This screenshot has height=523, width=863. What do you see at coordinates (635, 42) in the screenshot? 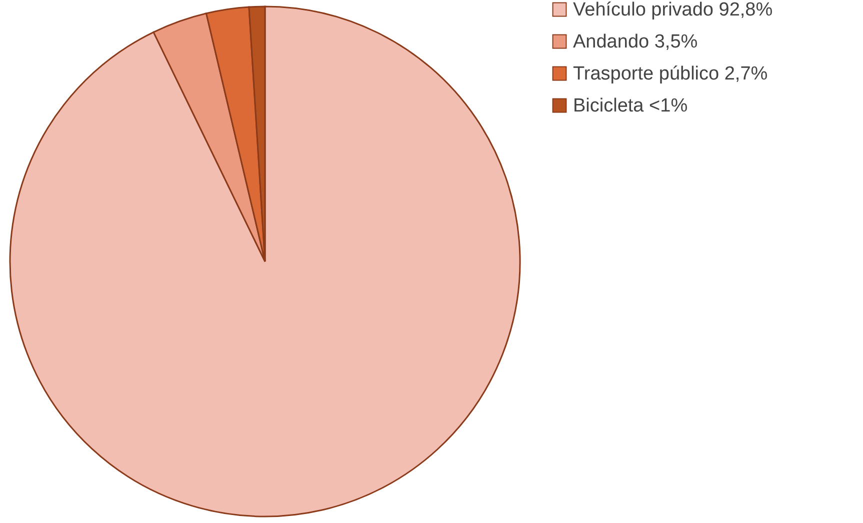
I see `legend-label: Andando 3,5%` at bounding box center [635, 42].